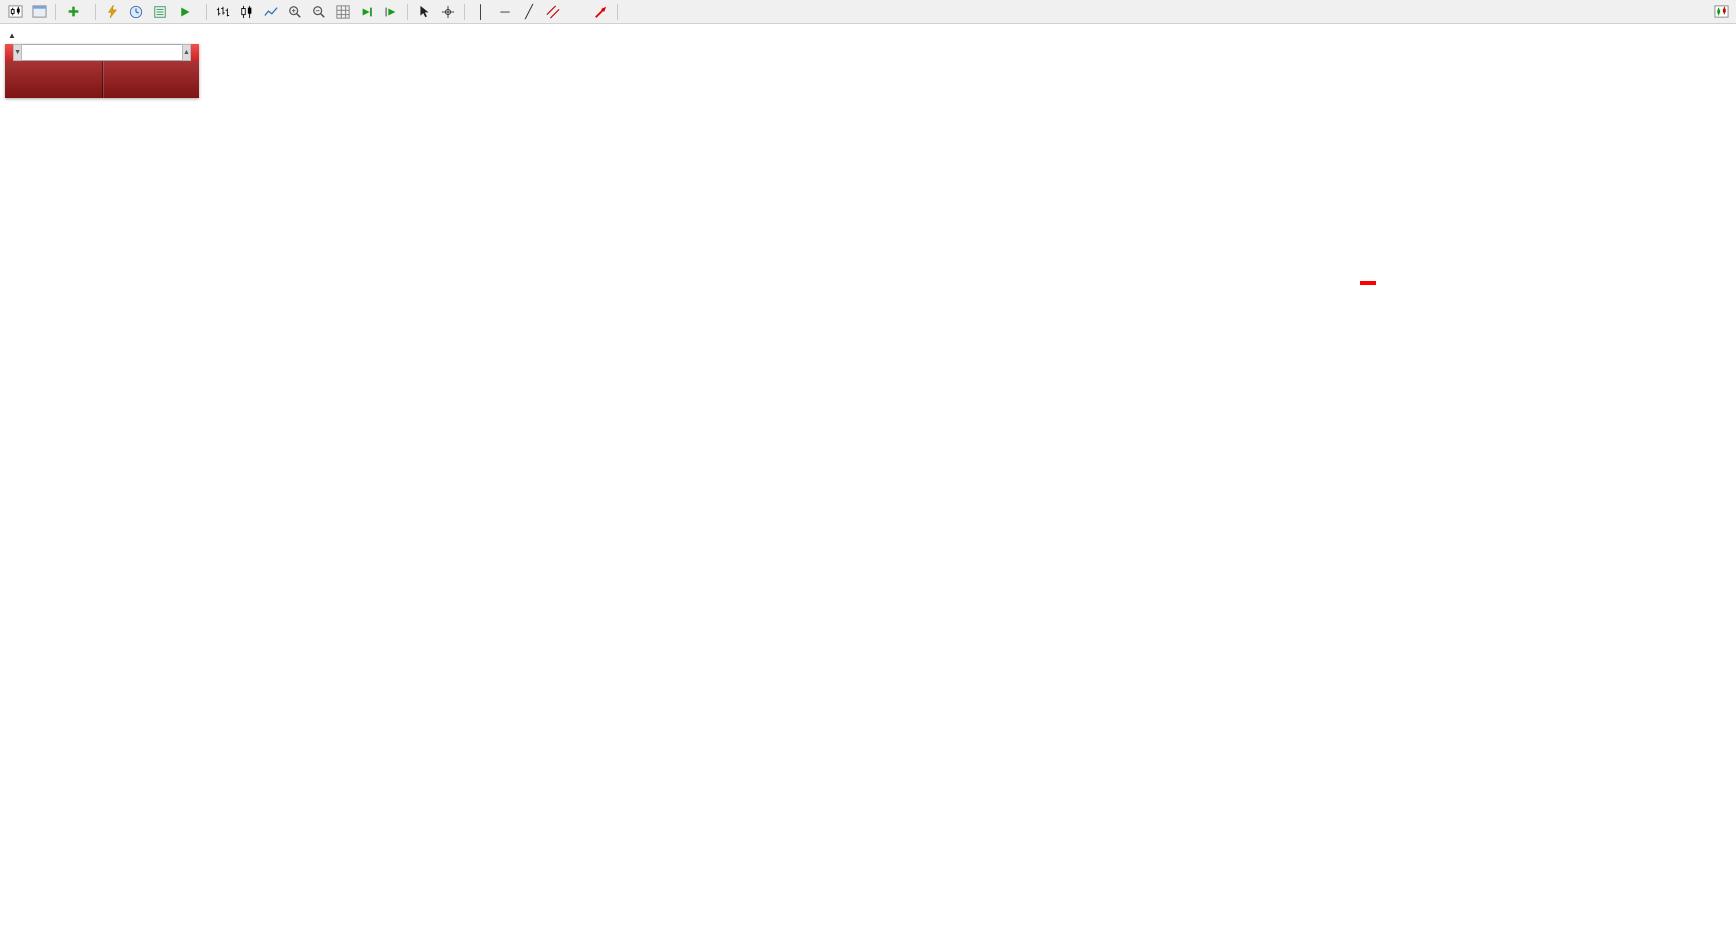 This screenshot has width=1736, height=948. What do you see at coordinates (151, 79) in the screenshot?
I see `buy-price-button` at bounding box center [151, 79].